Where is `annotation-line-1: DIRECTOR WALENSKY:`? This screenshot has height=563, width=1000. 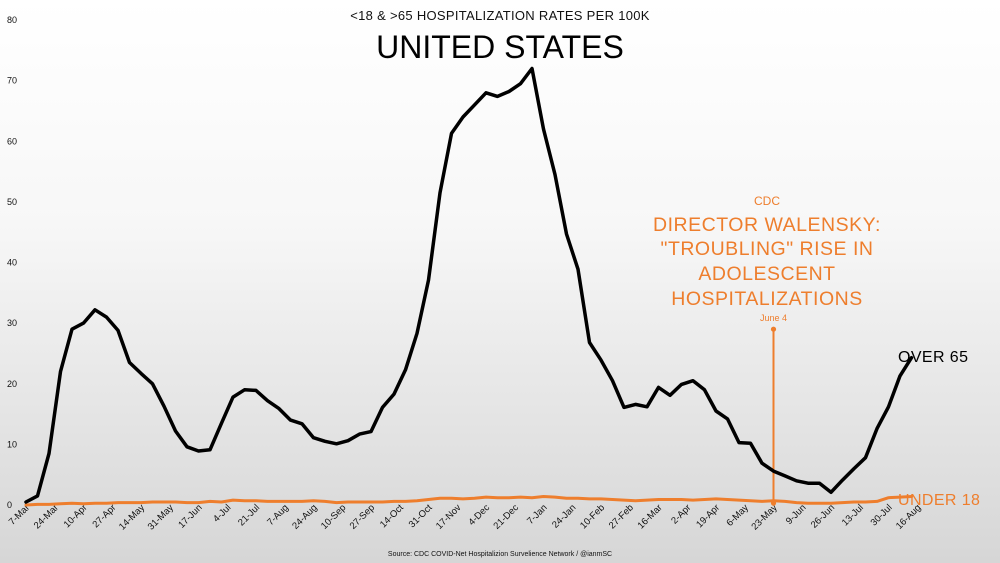
annotation-line-1: DIRECTOR WALENSKY: is located at coordinates (767, 225).